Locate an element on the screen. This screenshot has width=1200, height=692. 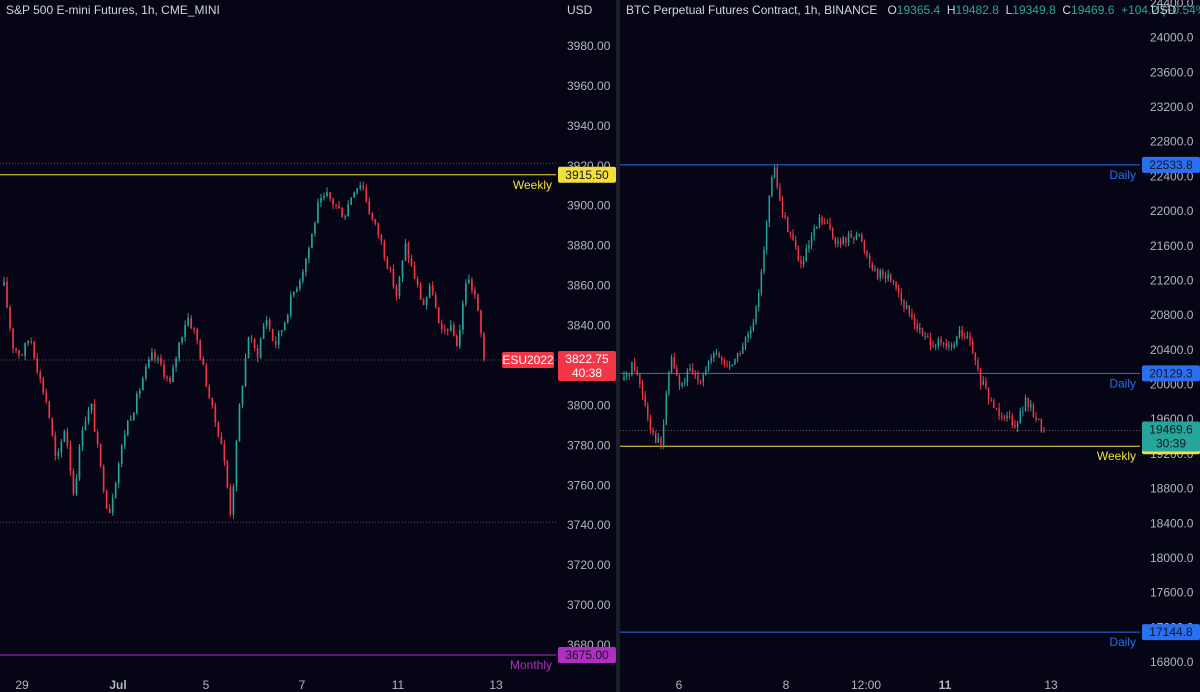
y-tick-label: 3860.00 is located at coordinates (589, 286).